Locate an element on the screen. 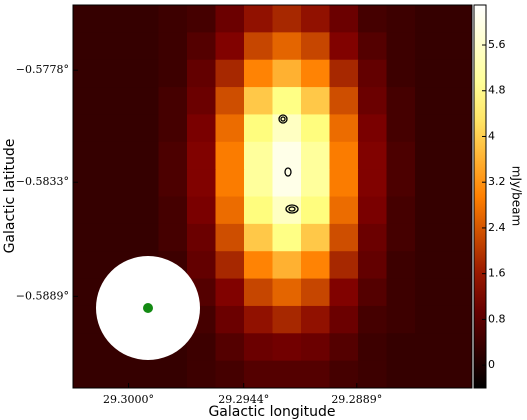 This screenshot has height=420, width=527. y-tick-label: −0.5889° is located at coordinates (42, 295).